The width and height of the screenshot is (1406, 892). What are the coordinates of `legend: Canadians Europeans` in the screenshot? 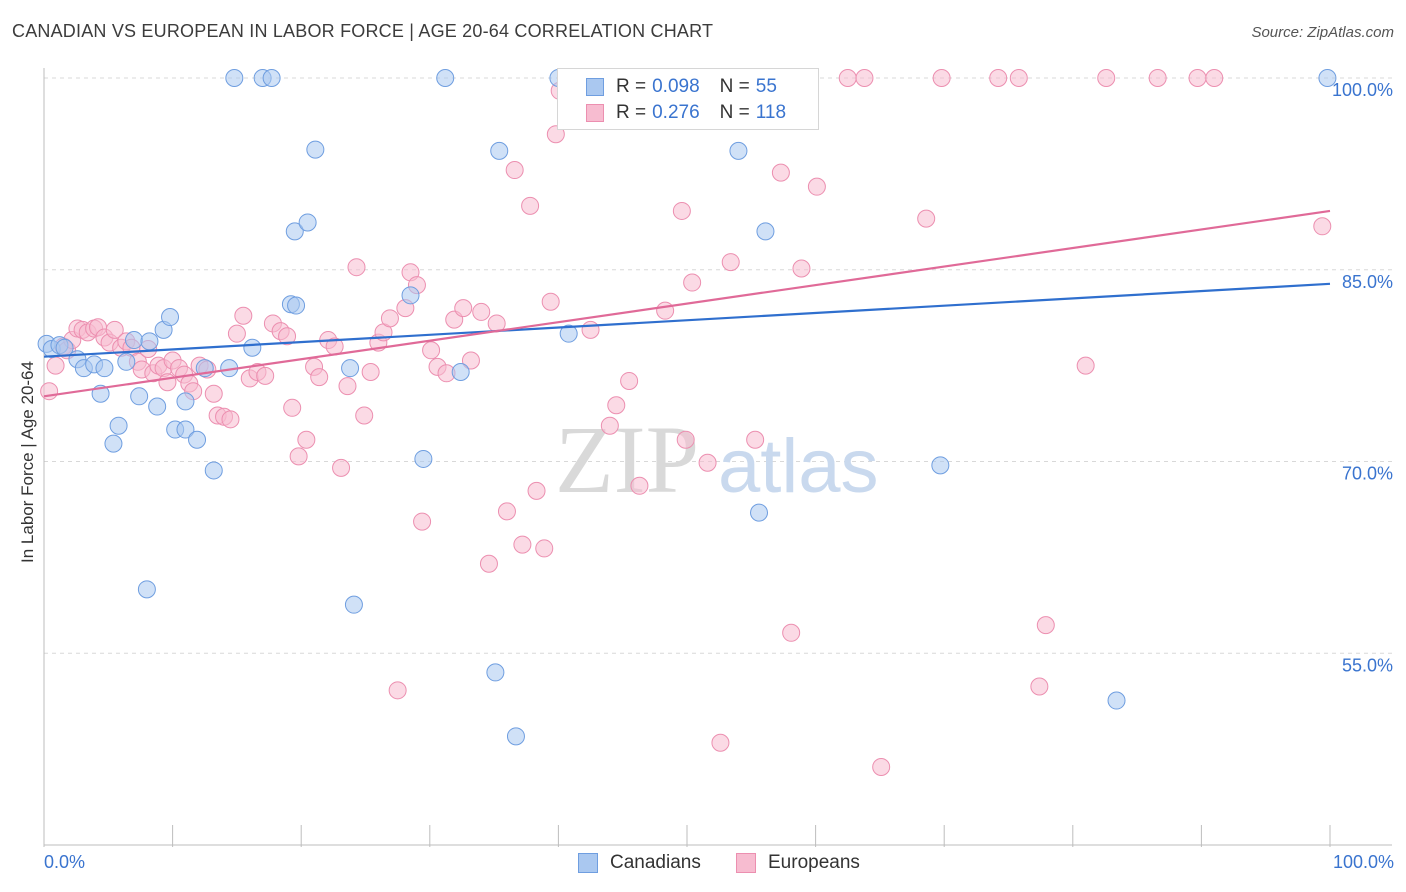 It's located at (703, 865).